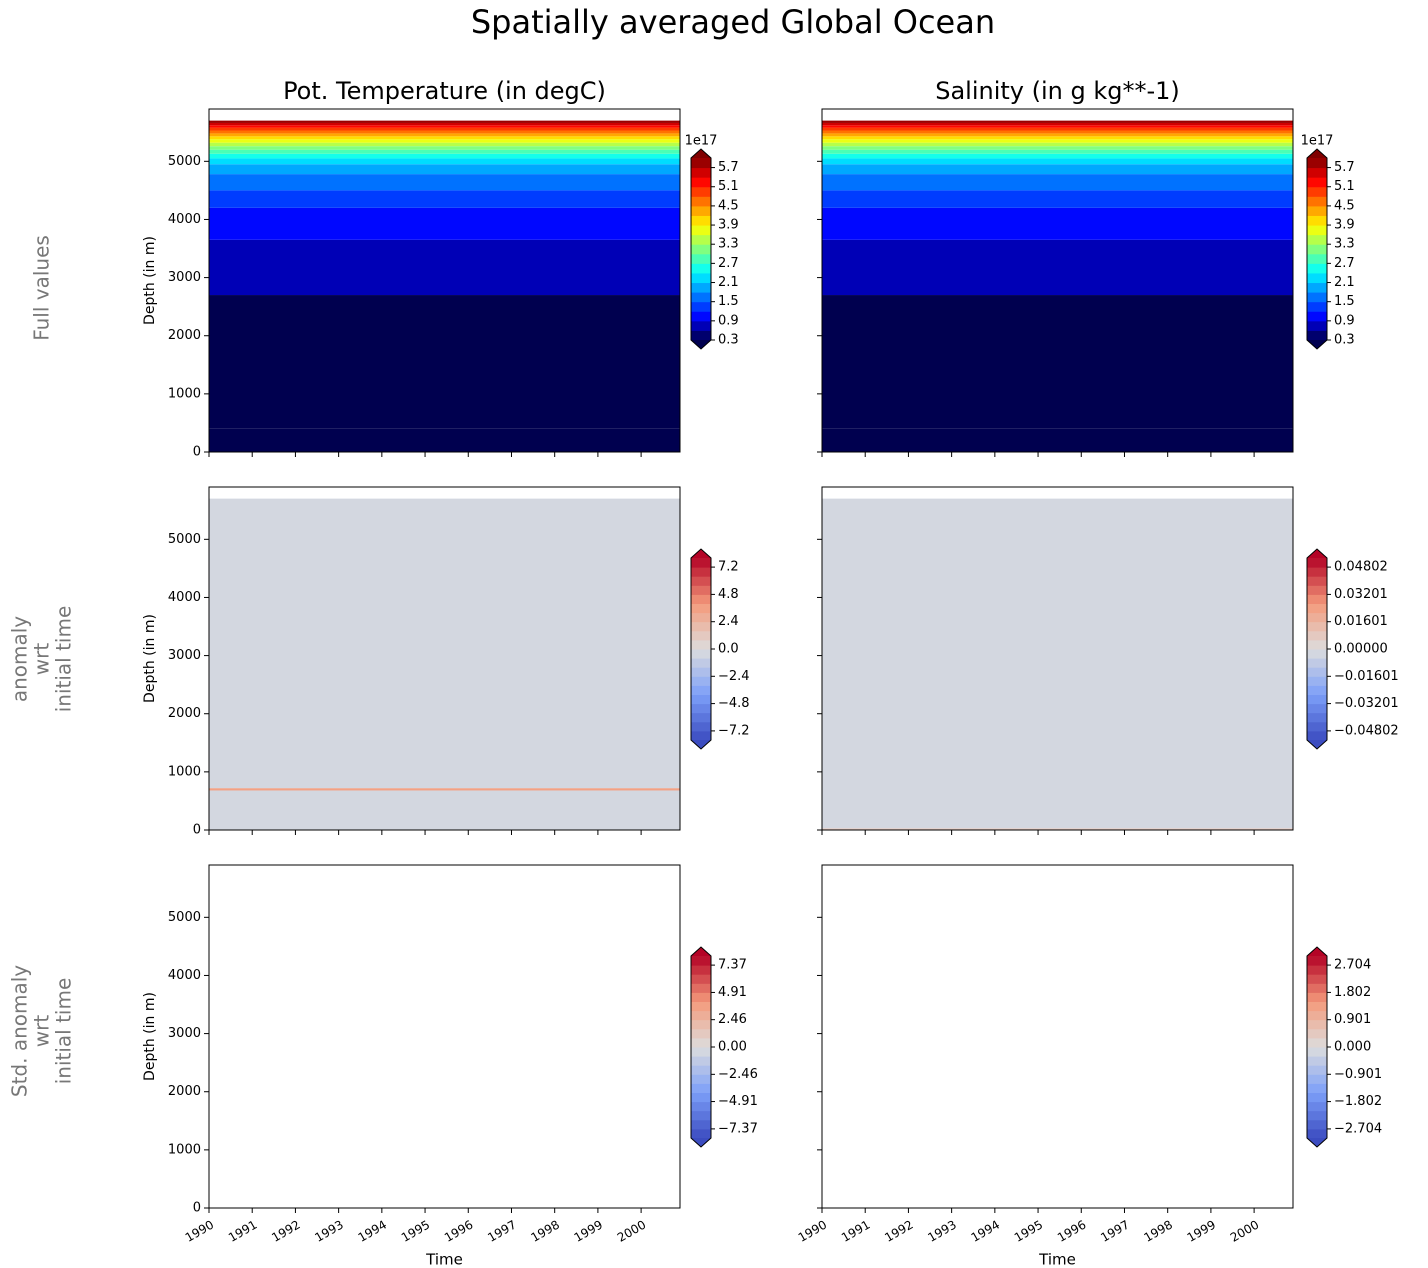 The image size is (1428, 1268). What do you see at coordinates (64, 1031) in the screenshot?
I see `row-label: initial time` at bounding box center [64, 1031].